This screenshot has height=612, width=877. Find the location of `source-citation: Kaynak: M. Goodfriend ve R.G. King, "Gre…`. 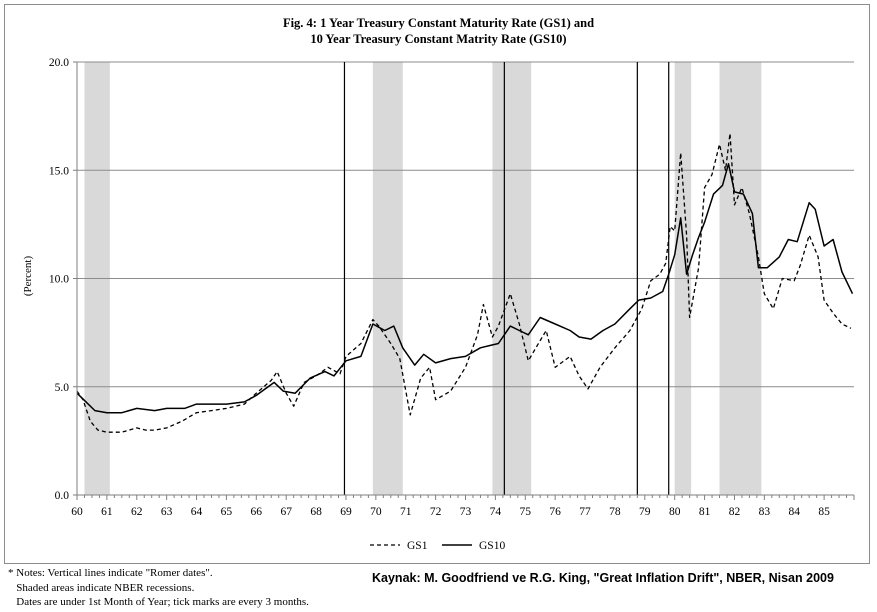

source-citation: Kaynak: M. Goodfriend ve R.G. King, "Gre… is located at coordinates (603, 578).